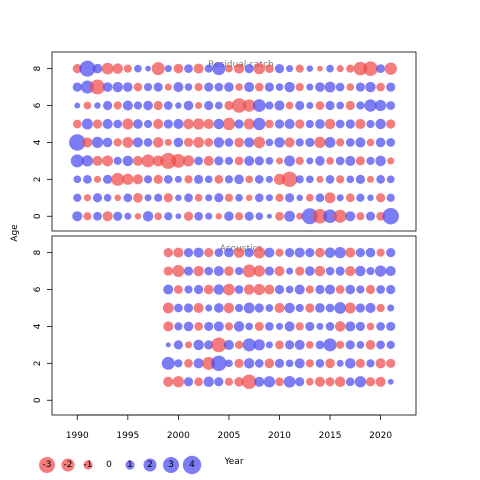  Describe the element at coordinates (171, 465) in the screenshot. I see `legend-bubble` at that location.